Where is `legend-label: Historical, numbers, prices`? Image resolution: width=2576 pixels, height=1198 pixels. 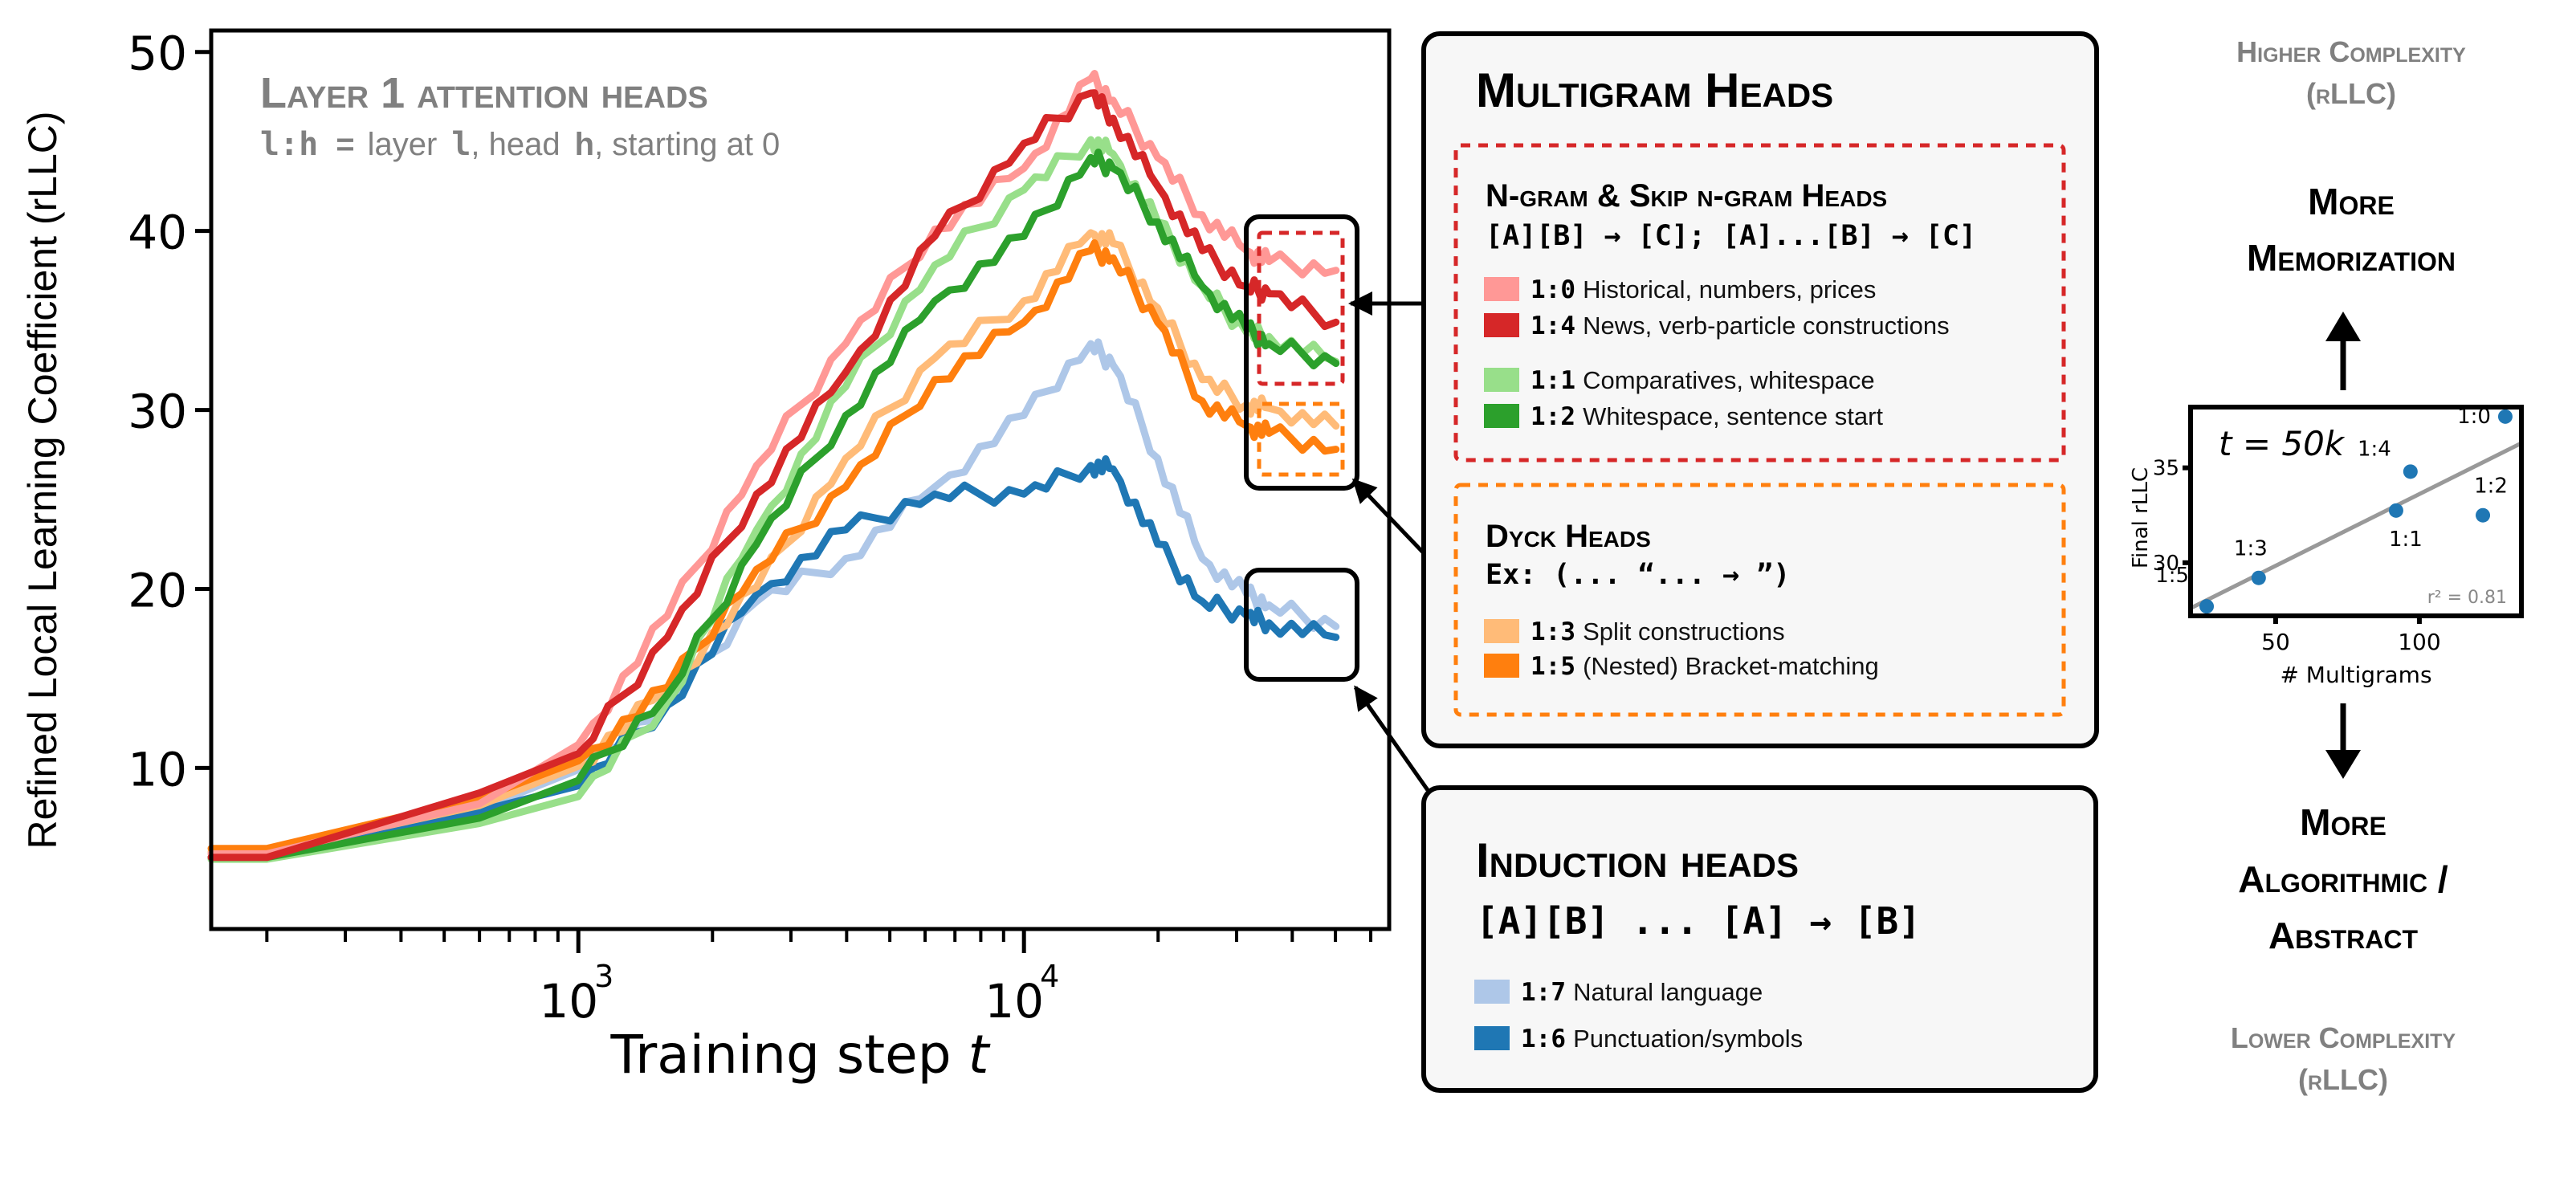
legend-label: Historical, numbers, prices is located at coordinates (1729, 289).